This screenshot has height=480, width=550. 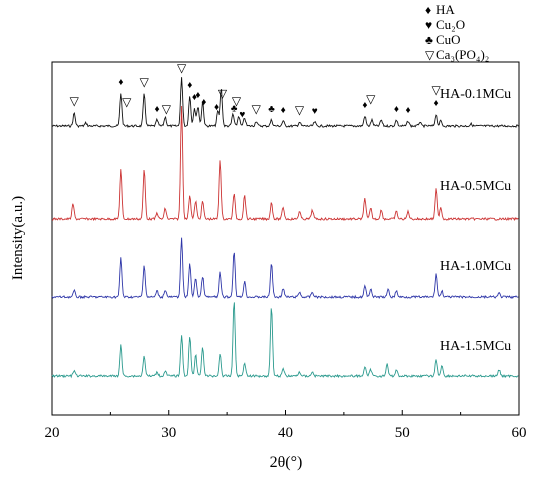 I want to click on x-tick-label: 50, so click(x=402, y=433).